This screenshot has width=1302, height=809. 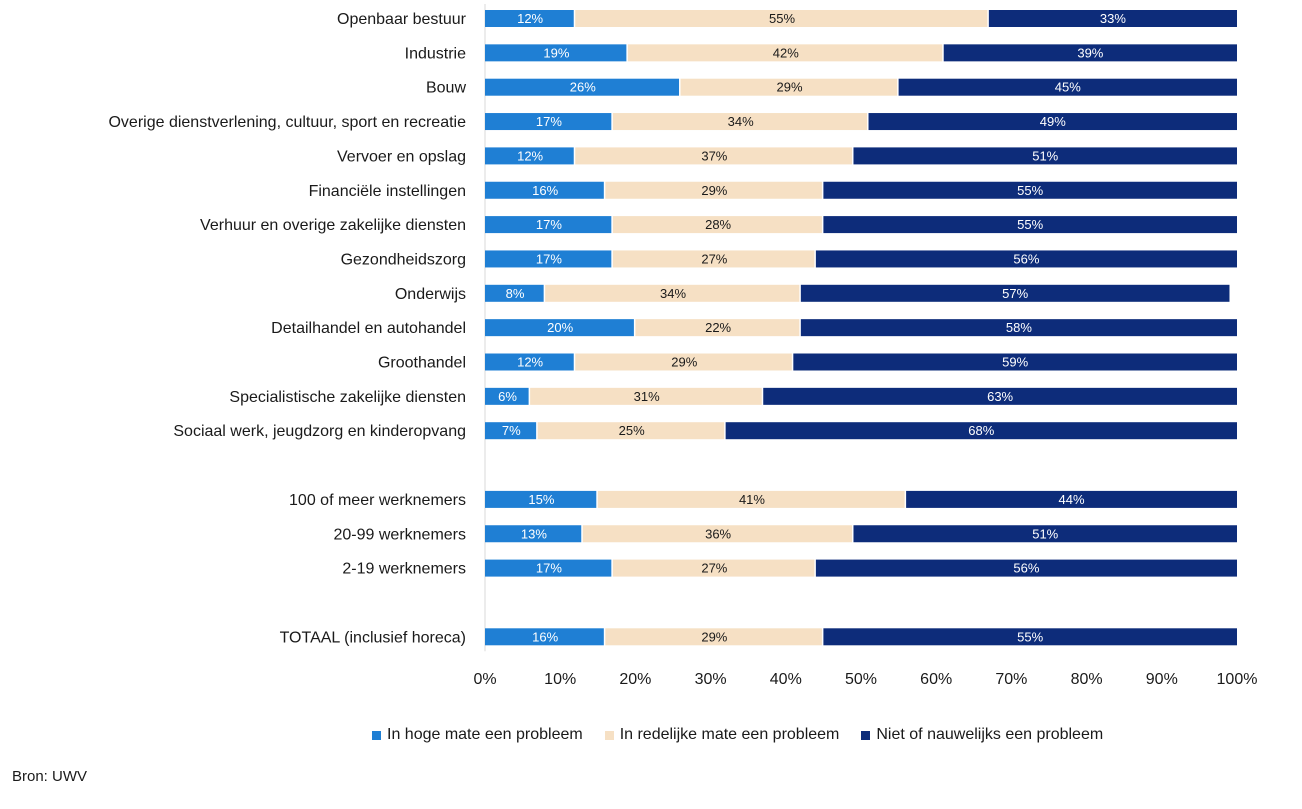 I want to click on x-tick-label: 30%, so click(x=711, y=679).